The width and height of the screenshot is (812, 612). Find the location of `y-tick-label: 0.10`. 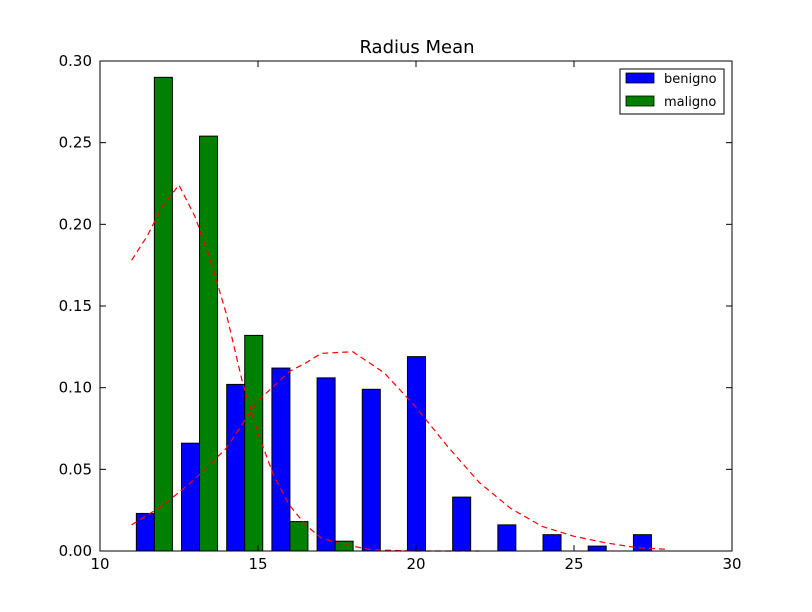

y-tick-label: 0.10 is located at coordinates (75, 388).